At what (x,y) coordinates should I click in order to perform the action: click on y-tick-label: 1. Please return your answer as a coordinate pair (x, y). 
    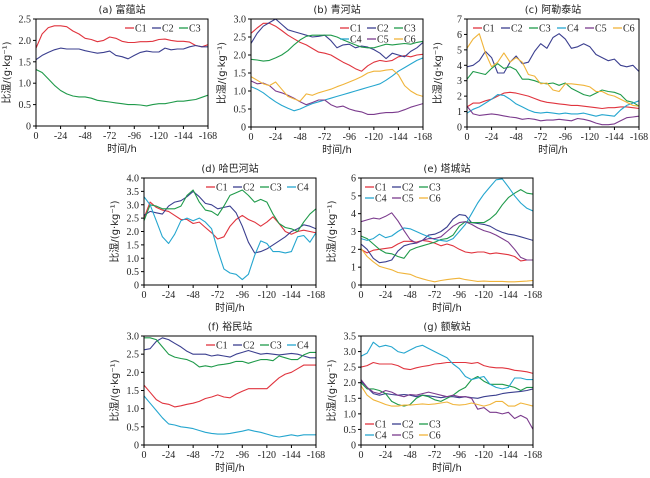
    Looking at the image, I should click on (459, 112).